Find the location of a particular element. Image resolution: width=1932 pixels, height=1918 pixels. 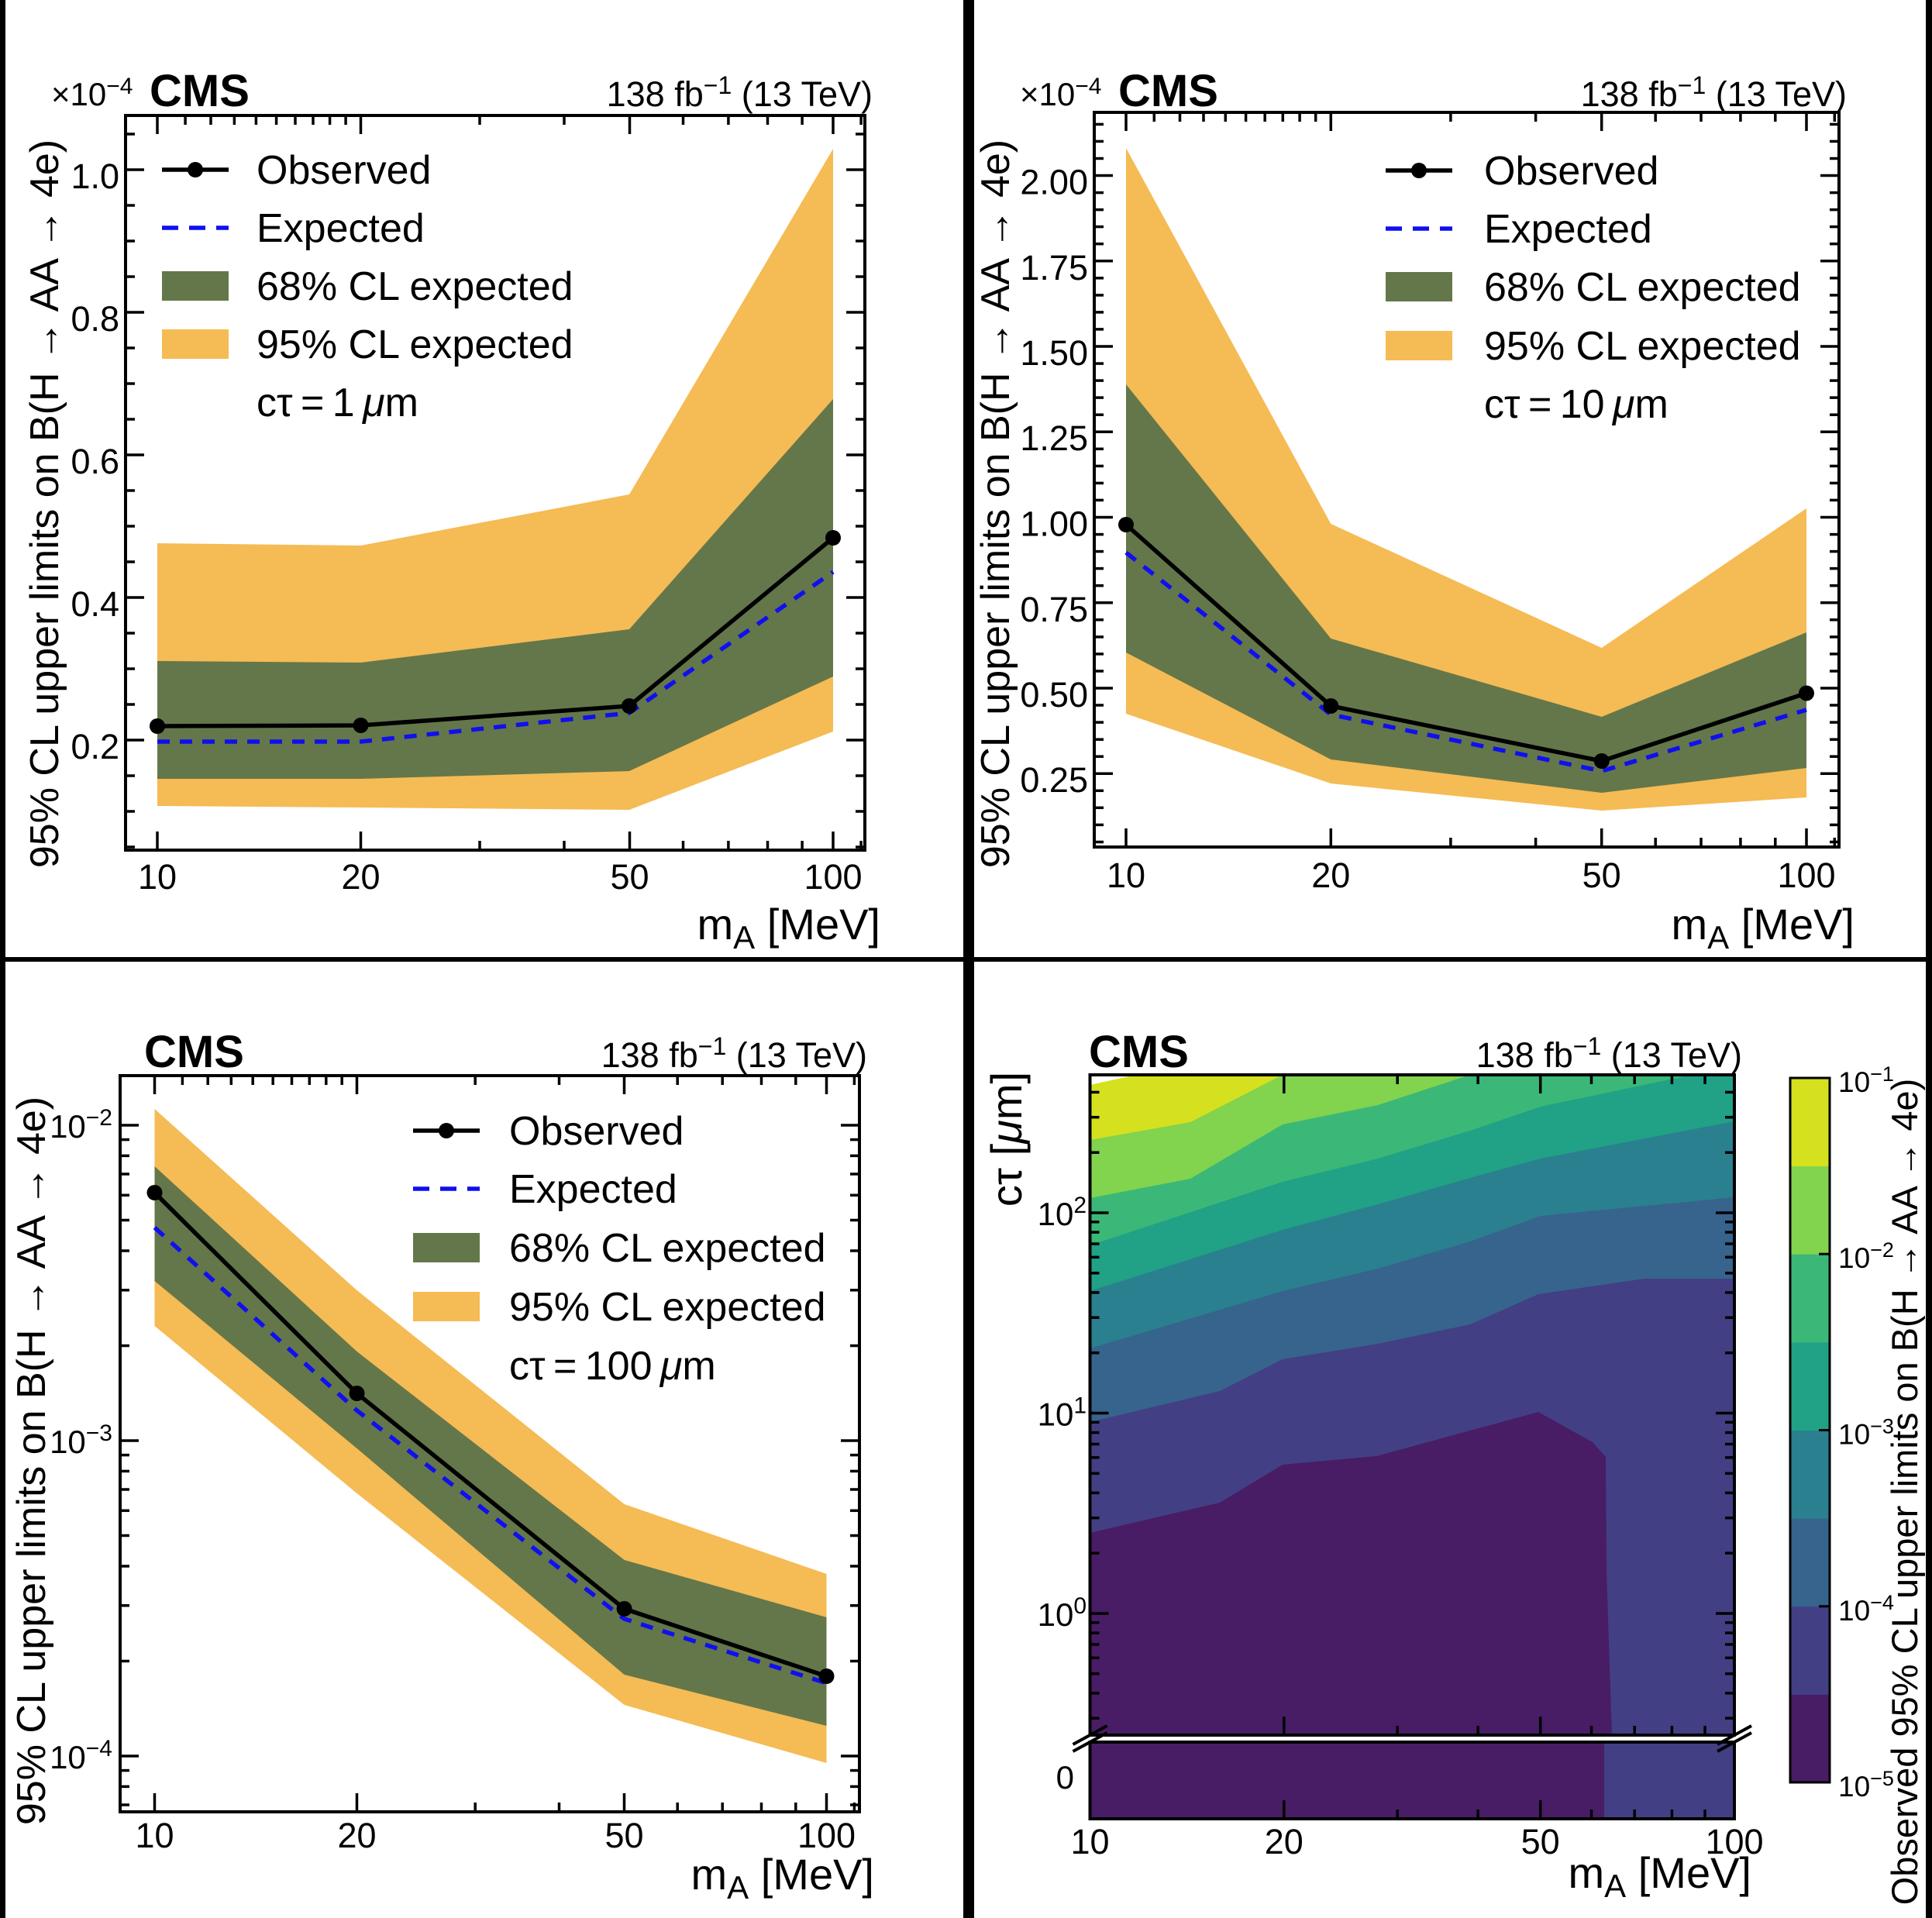

svg-text: 0.4 is located at coordinates (95, 604).